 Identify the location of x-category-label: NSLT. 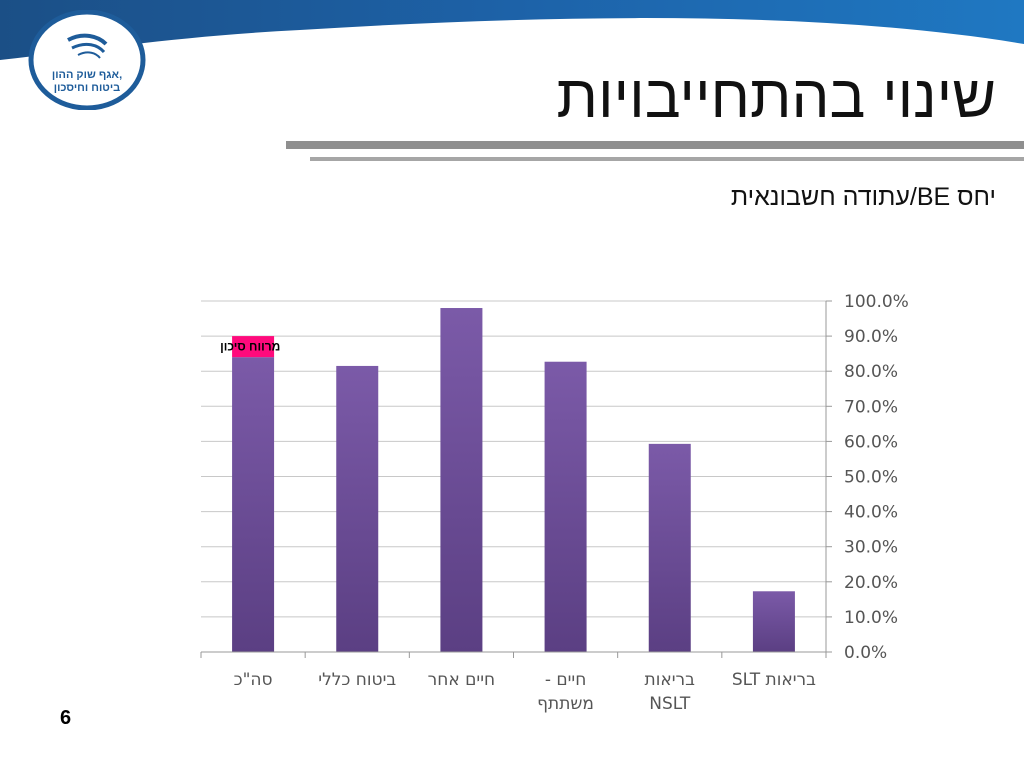
(670, 704).